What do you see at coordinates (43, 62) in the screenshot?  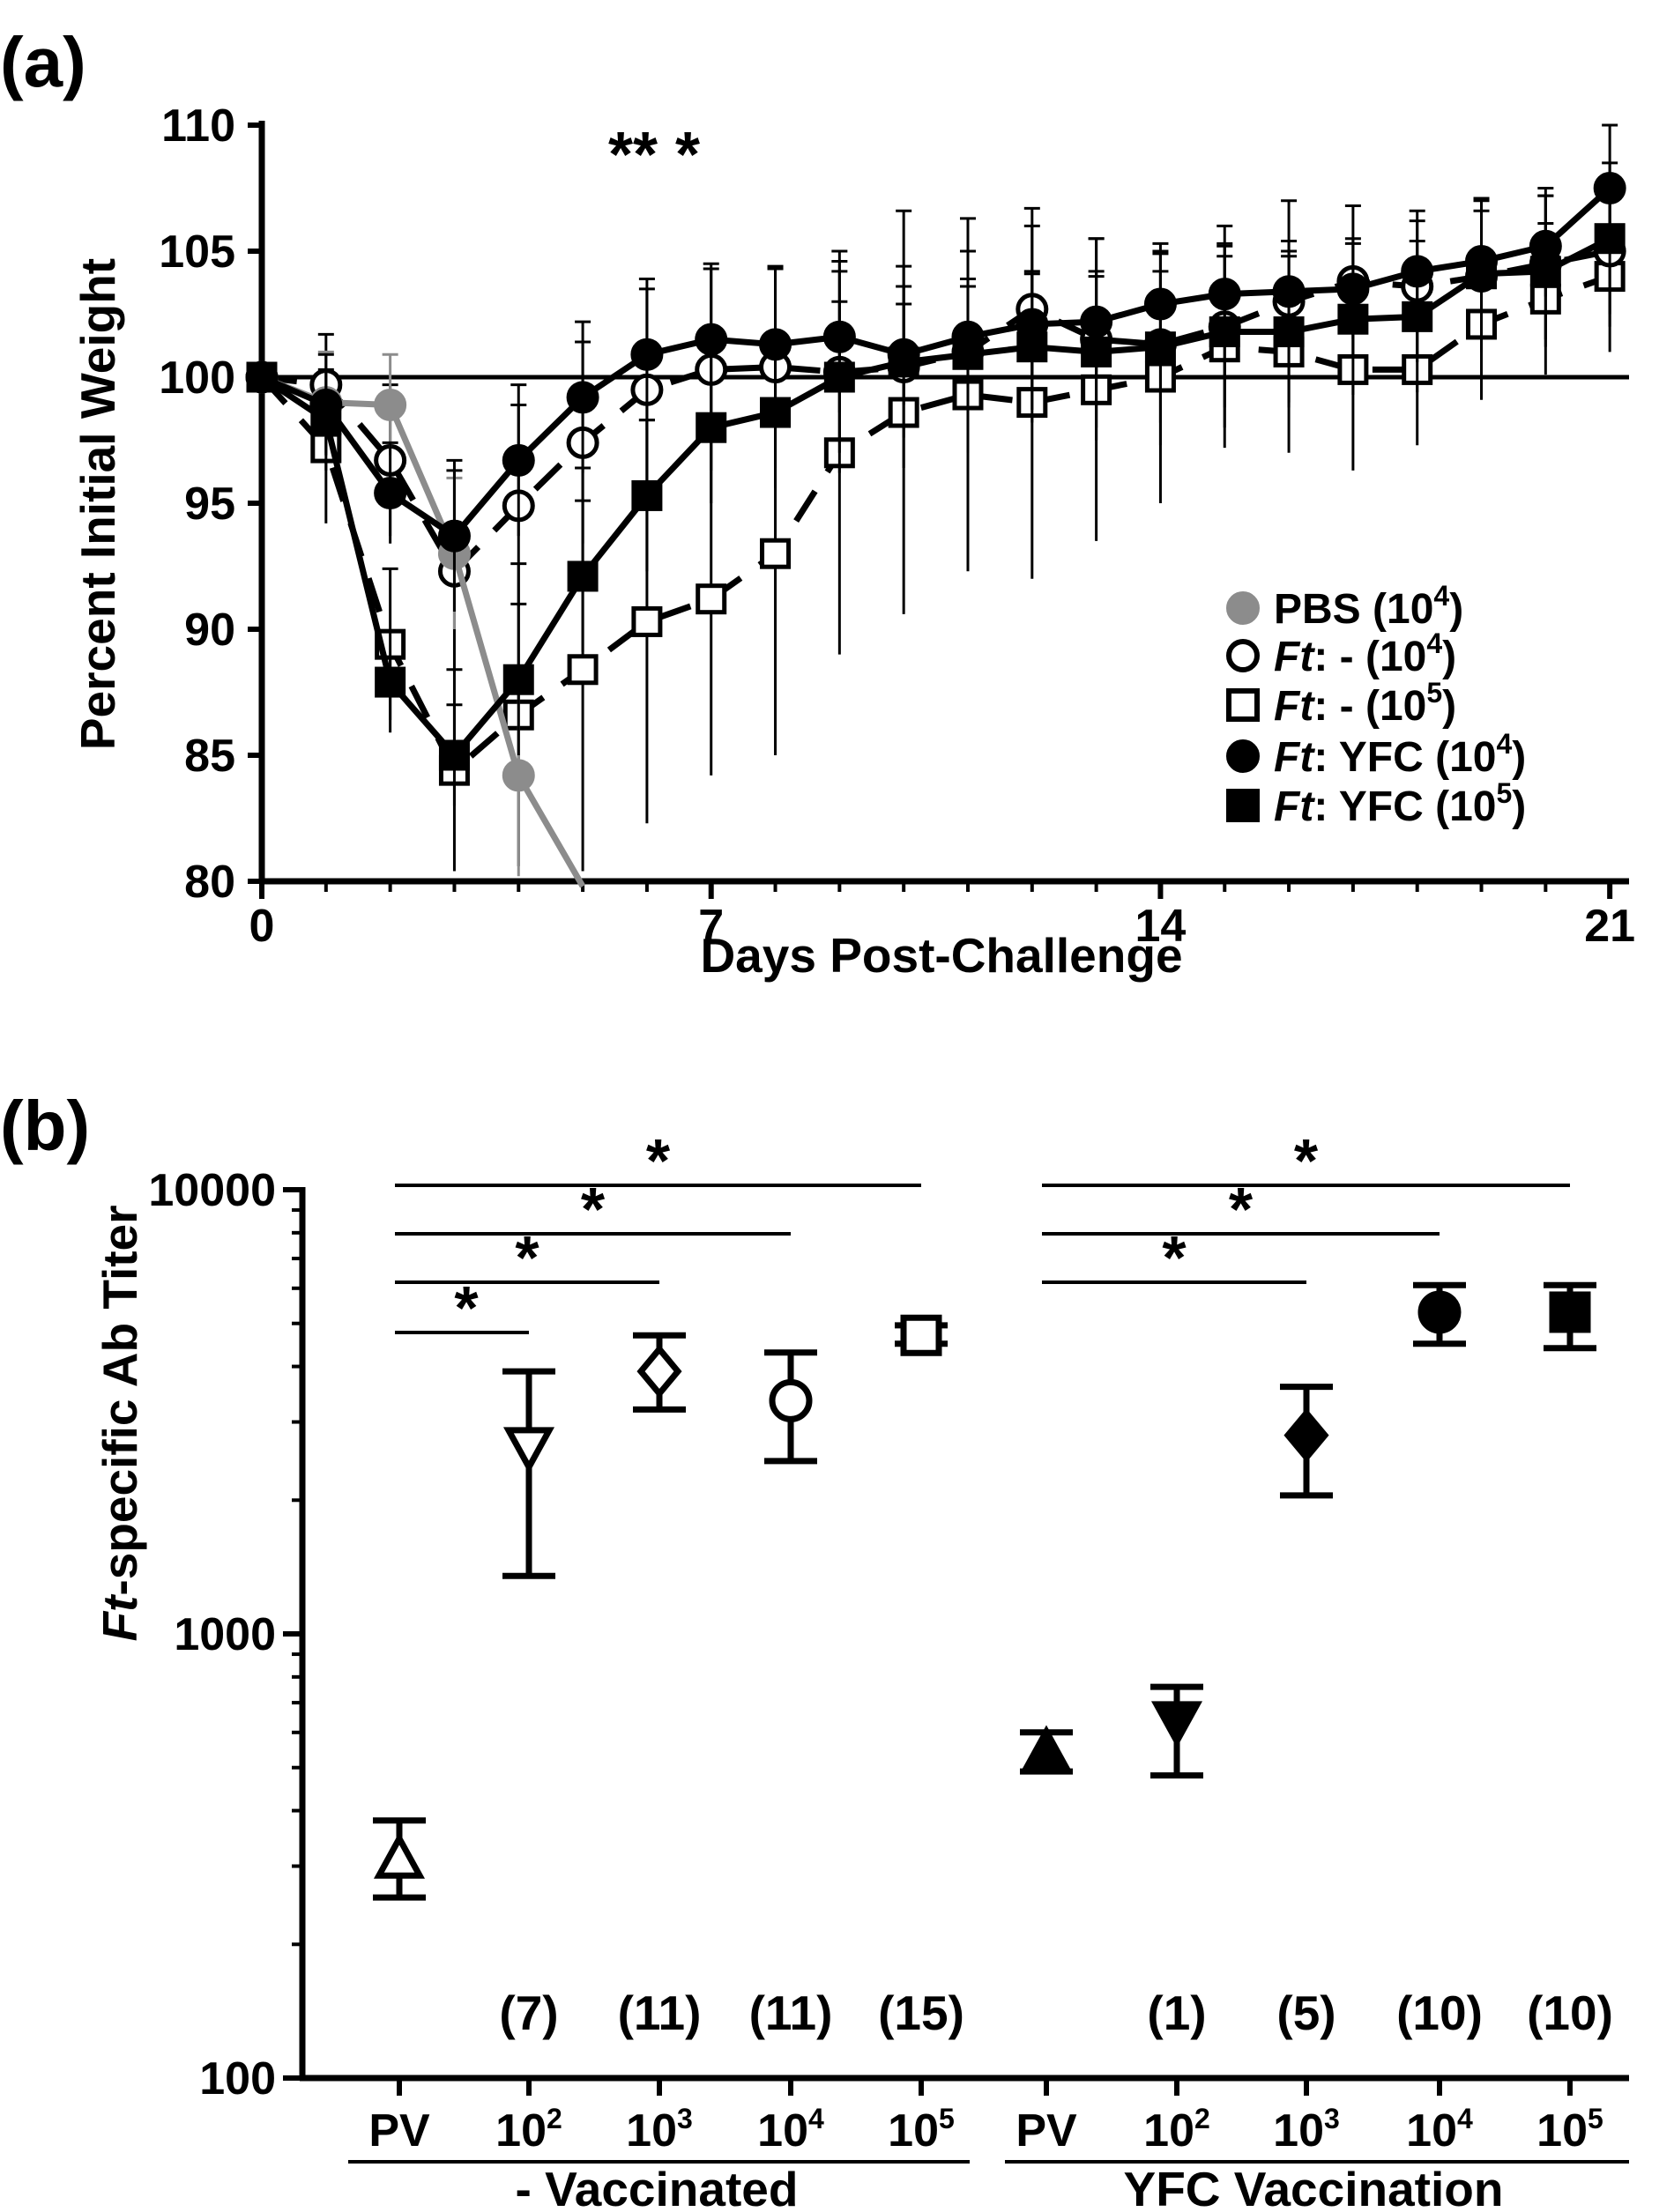 I see `panel-a-label: (a)` at bounding box center [43, 62].